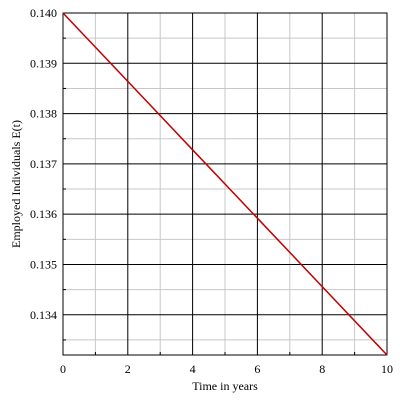  Describe the element at coordinates (43, 63) in the screenshot. I see `y-tick-label: 0.139` at that location.